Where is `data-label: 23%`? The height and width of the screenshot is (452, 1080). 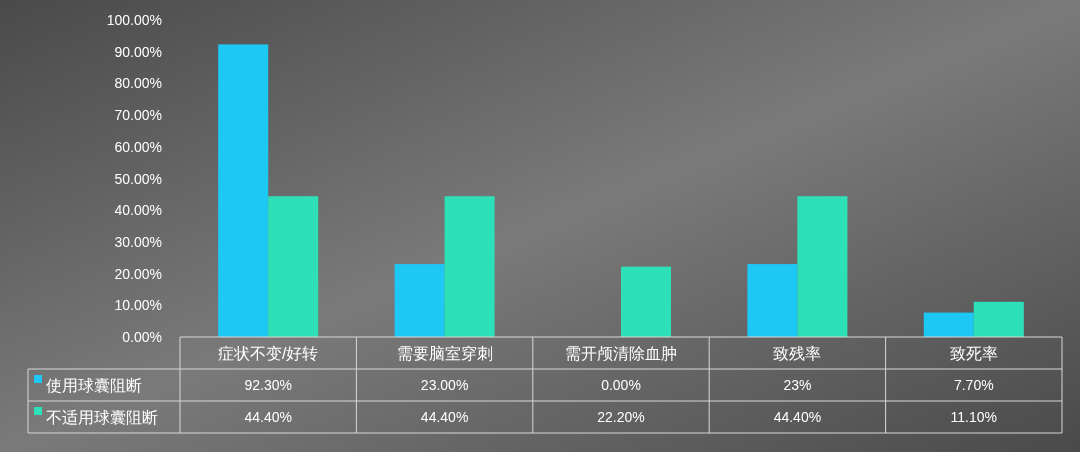 data-label: 23% is located at coordinates (797, 385).